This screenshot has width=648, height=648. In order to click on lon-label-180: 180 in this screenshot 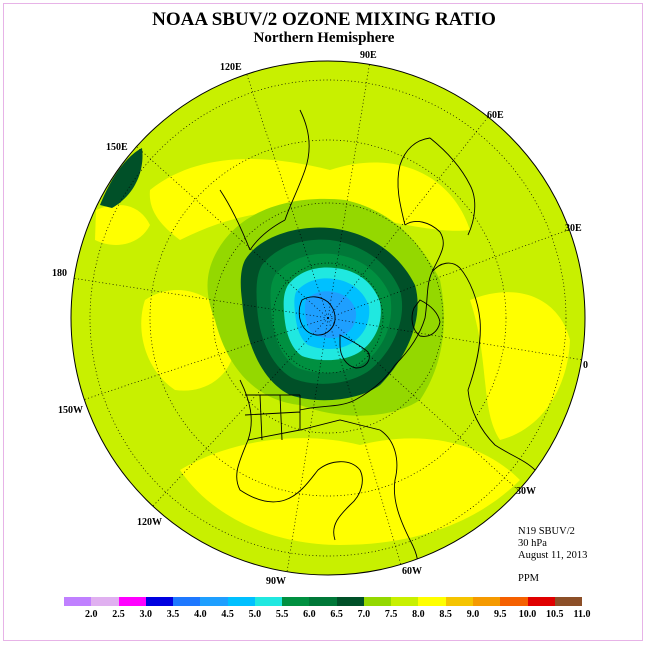, I will do `click(59, 273)`.